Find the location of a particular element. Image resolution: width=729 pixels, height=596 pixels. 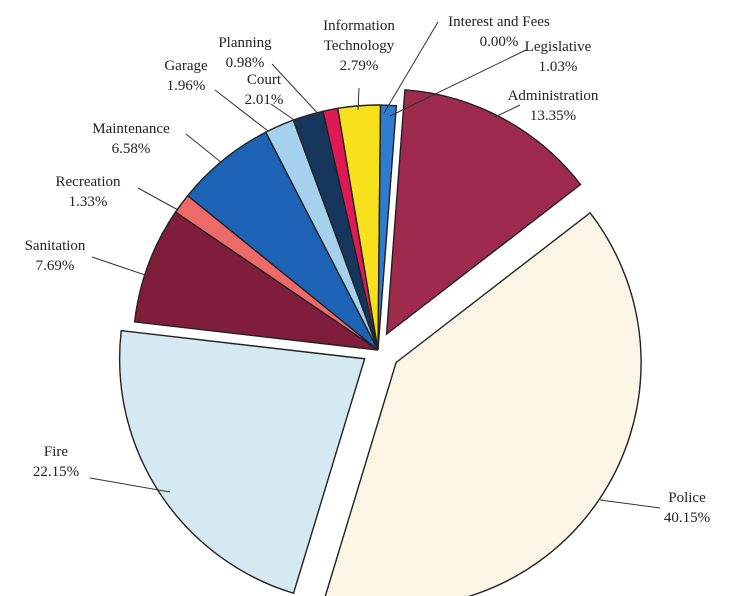

name-label-legislative: Legislative is located at coordinates (558, 47).